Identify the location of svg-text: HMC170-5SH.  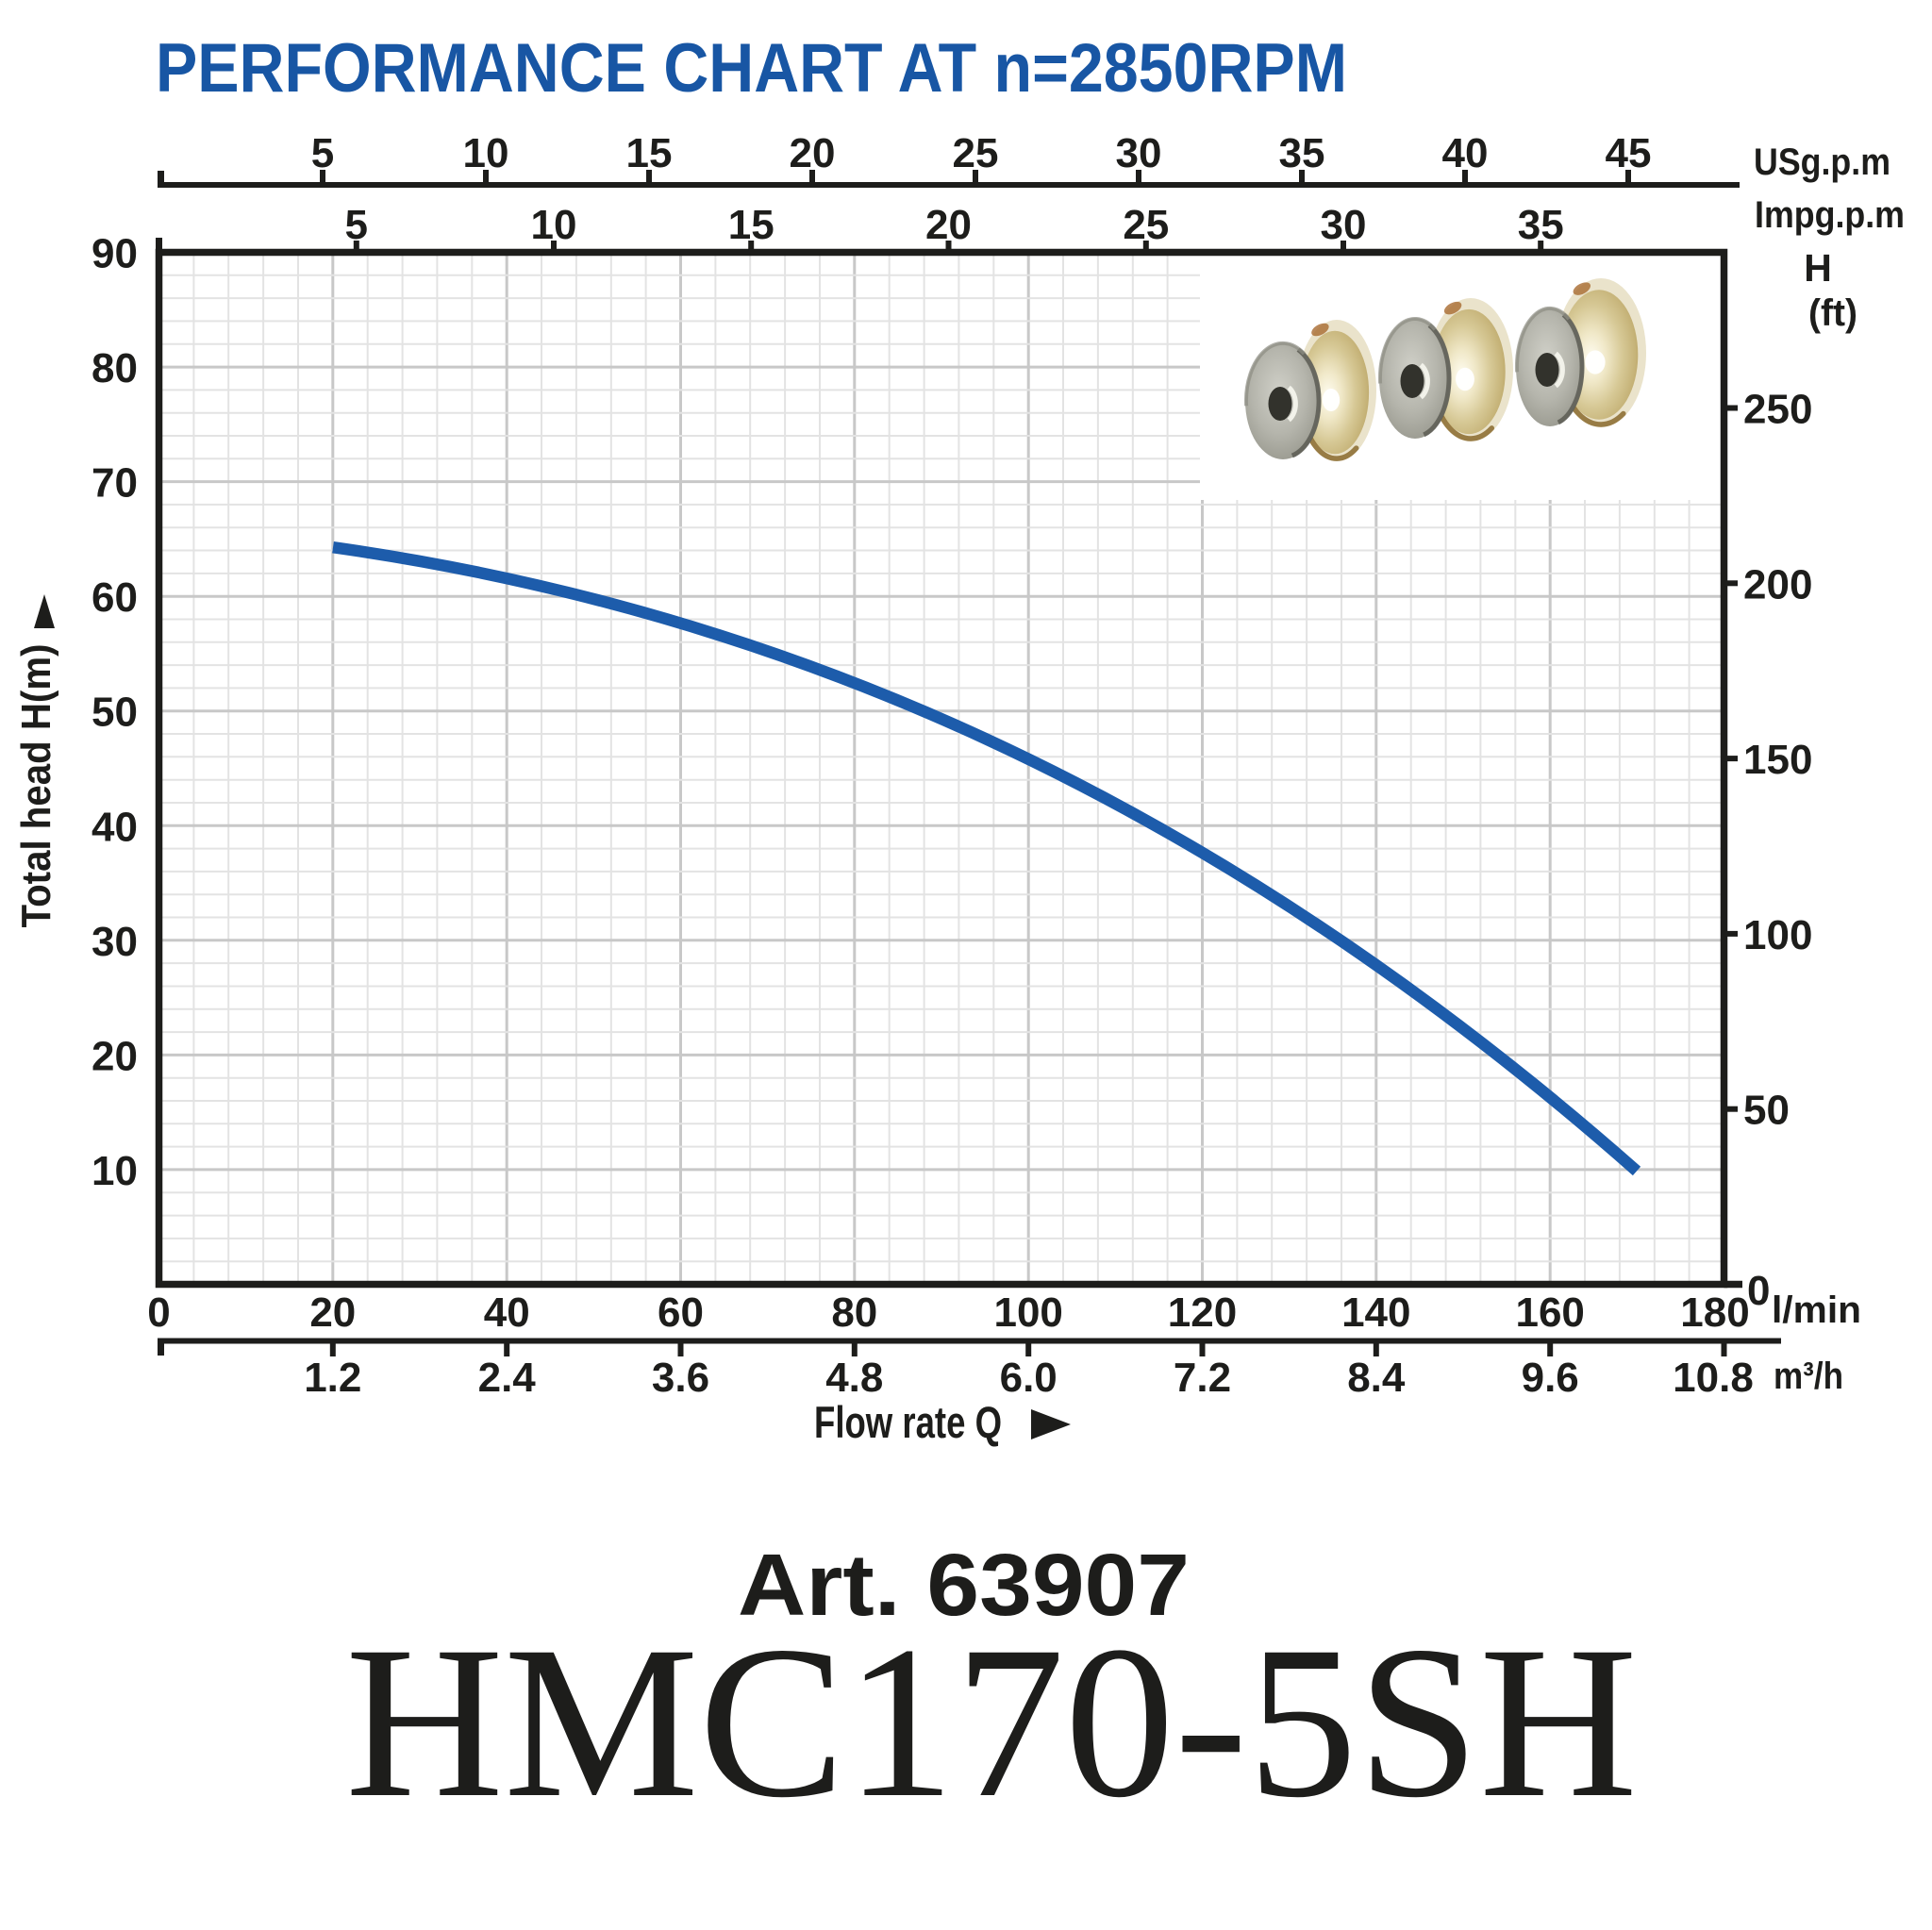
(991, 1721).